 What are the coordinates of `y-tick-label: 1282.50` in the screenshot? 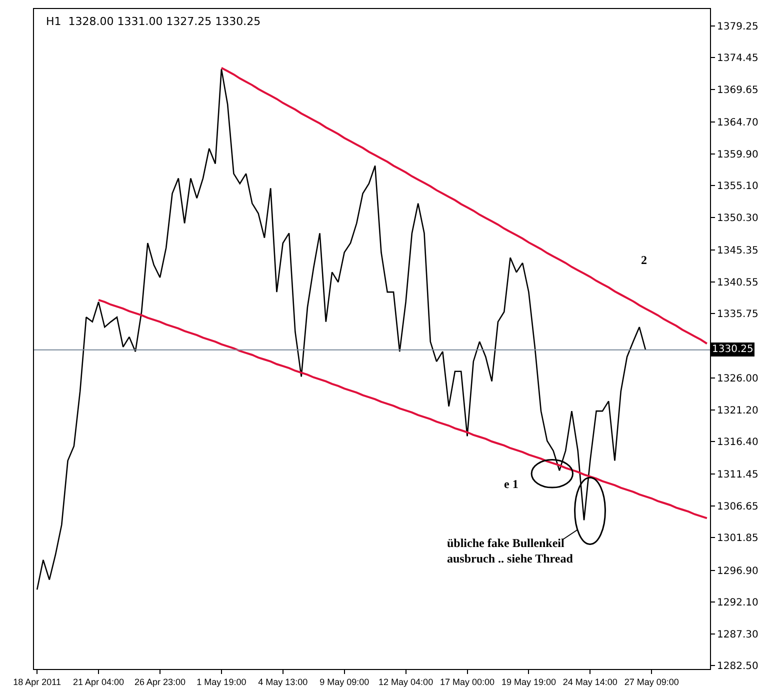 It's located at (737, 666).